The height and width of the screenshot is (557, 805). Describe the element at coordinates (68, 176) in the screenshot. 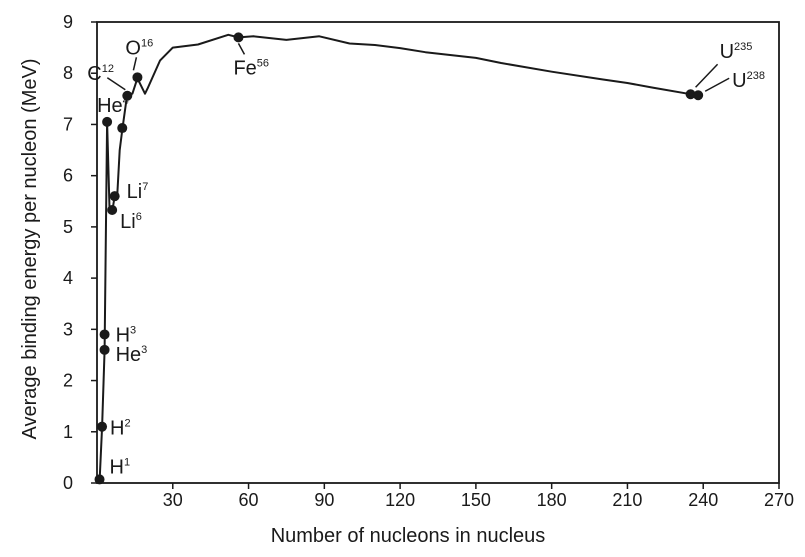

I see `y-tick-label: 6` at that location.